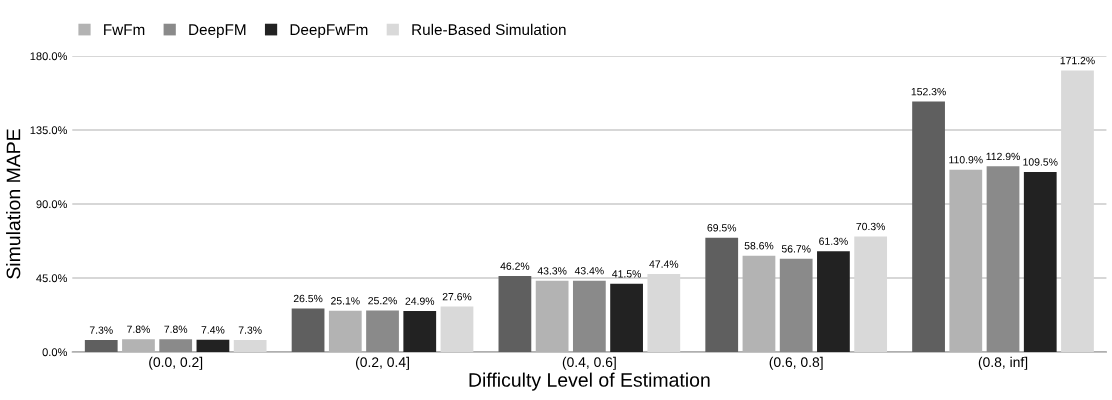 The height and width of the screenshot is (400, 1112). Describe the element at coordinates (124, 29) in the screenshot. I see `legend-label: FwFm` at that location.